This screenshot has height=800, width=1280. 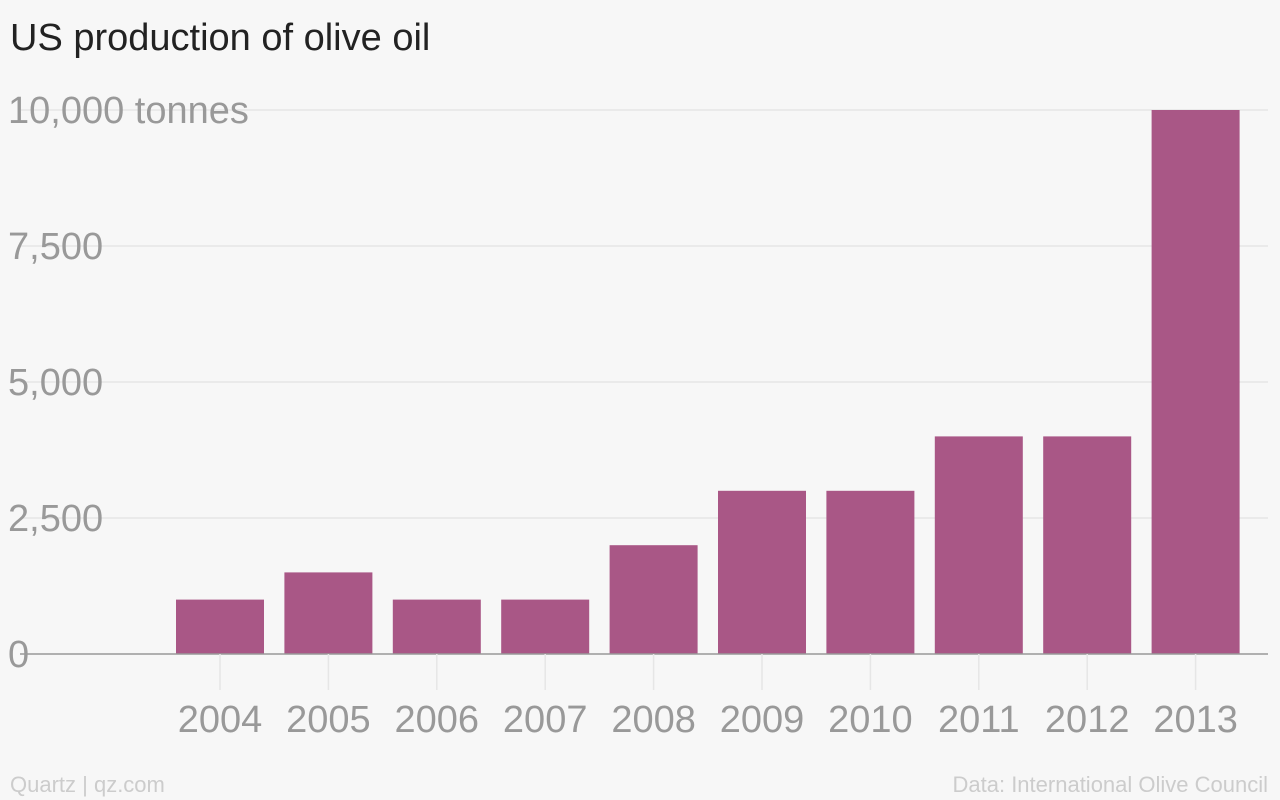 What do you see at coordinates (870, 572) in the screenshot?
I see `bar-2010` at bounding box center [870, 572].